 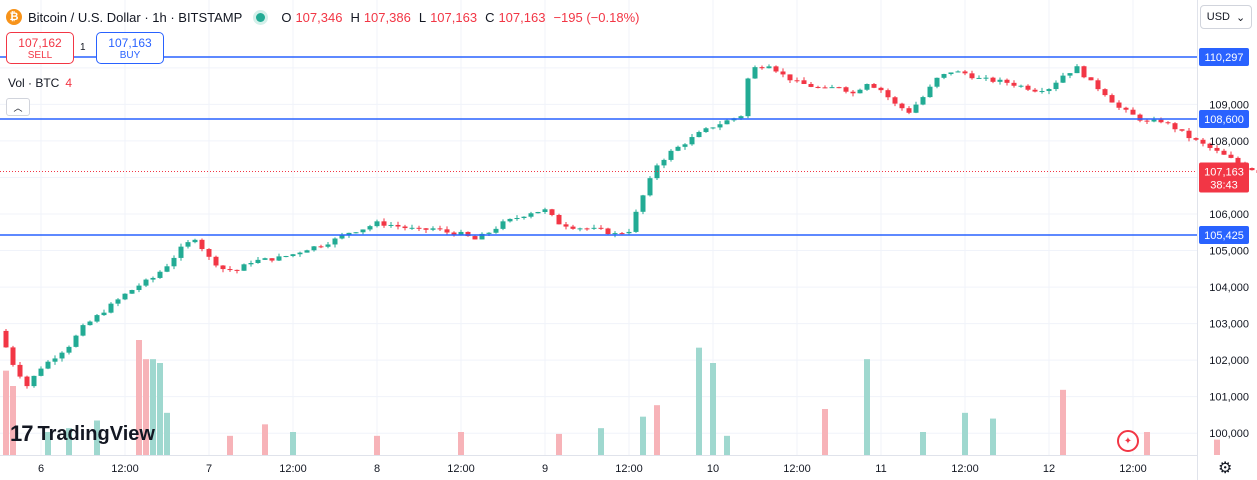 I want to click on collapse-legend-button: ︿, so click(x=18, y=107).